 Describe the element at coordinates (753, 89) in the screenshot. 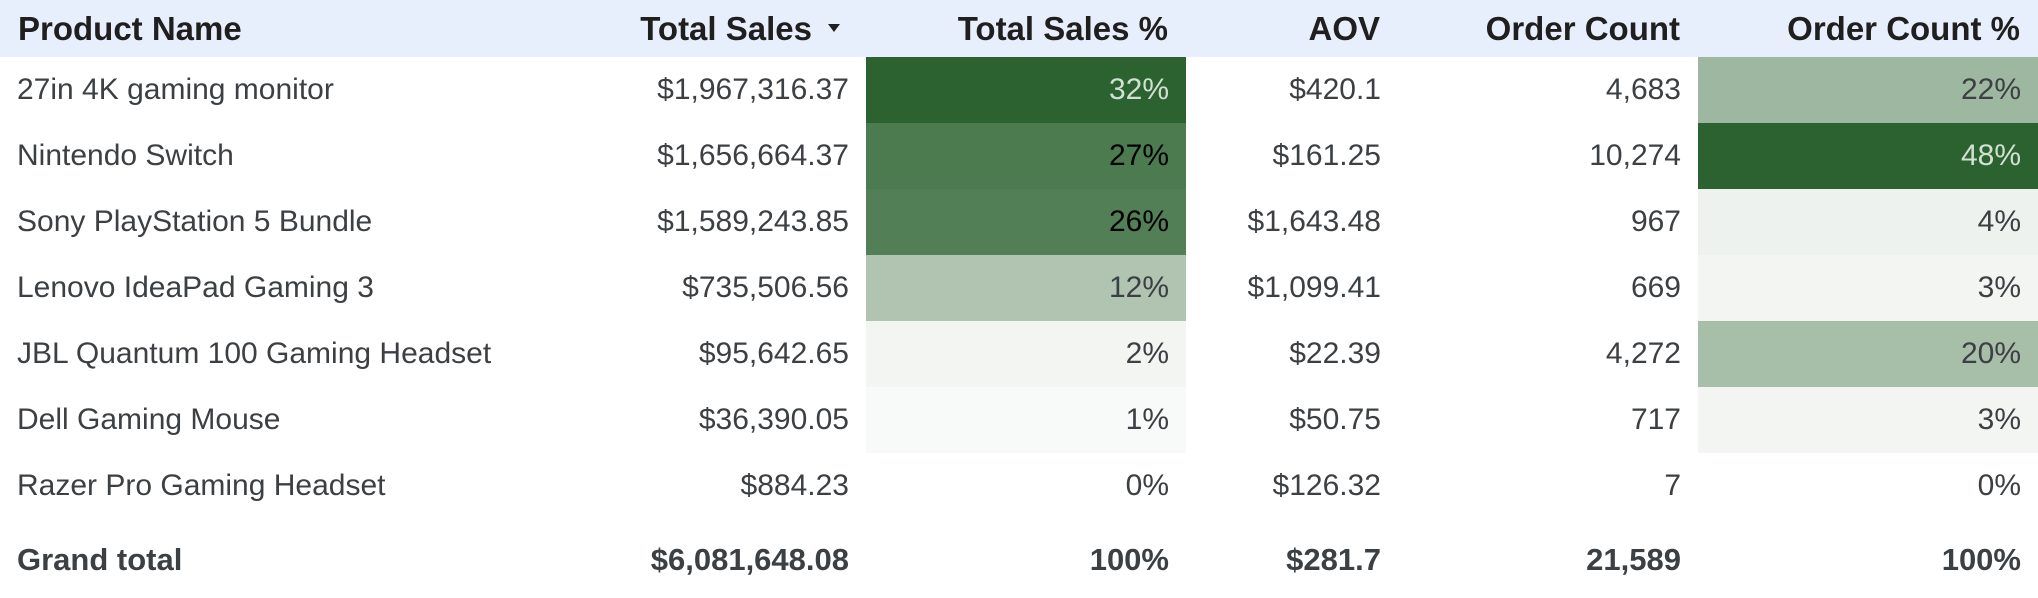

I see `total-sales-cell: $1,967,316.37` at that location.